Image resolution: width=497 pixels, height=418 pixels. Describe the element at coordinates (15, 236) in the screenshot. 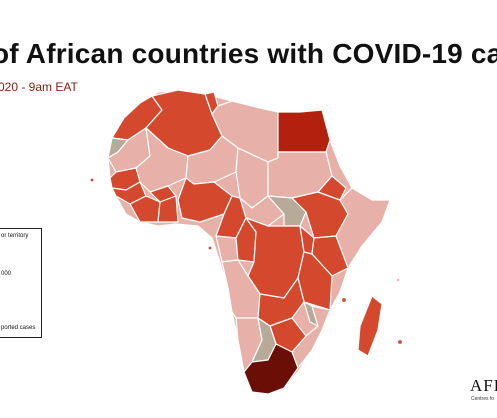

I see `legend-item: or territory` at that location.